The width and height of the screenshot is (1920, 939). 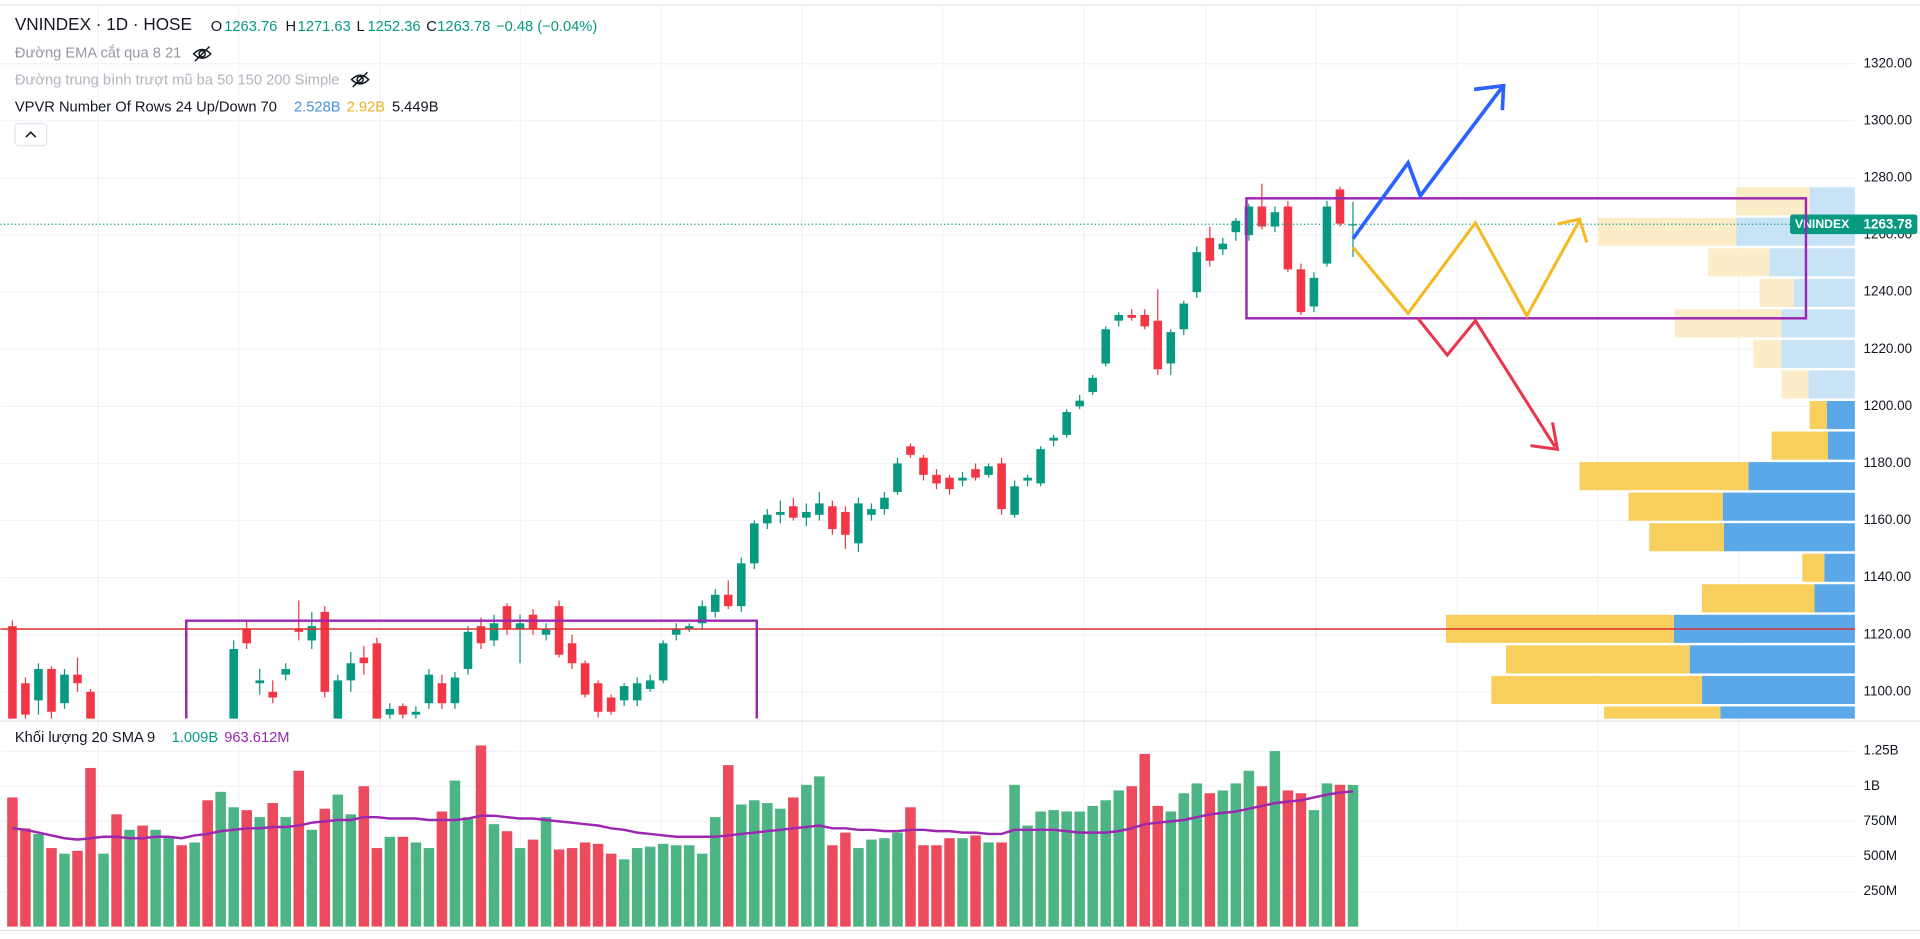 I want to click on volume-profile, so click(x=1650, y=453).